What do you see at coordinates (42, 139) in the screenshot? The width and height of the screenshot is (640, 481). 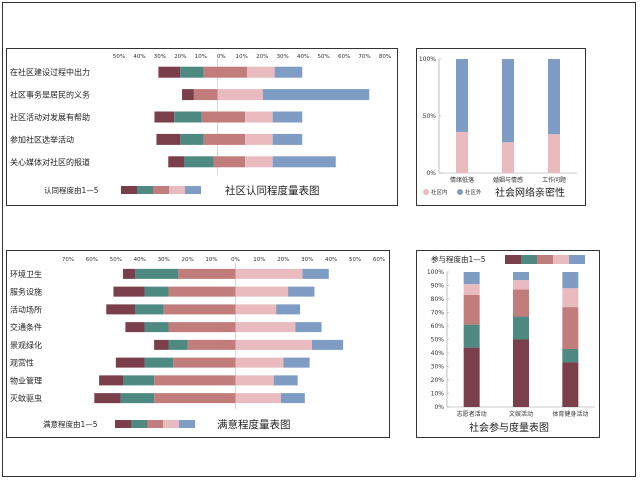 I see `category-label: 参加社区选举活动` at bounding box center [42, 139].